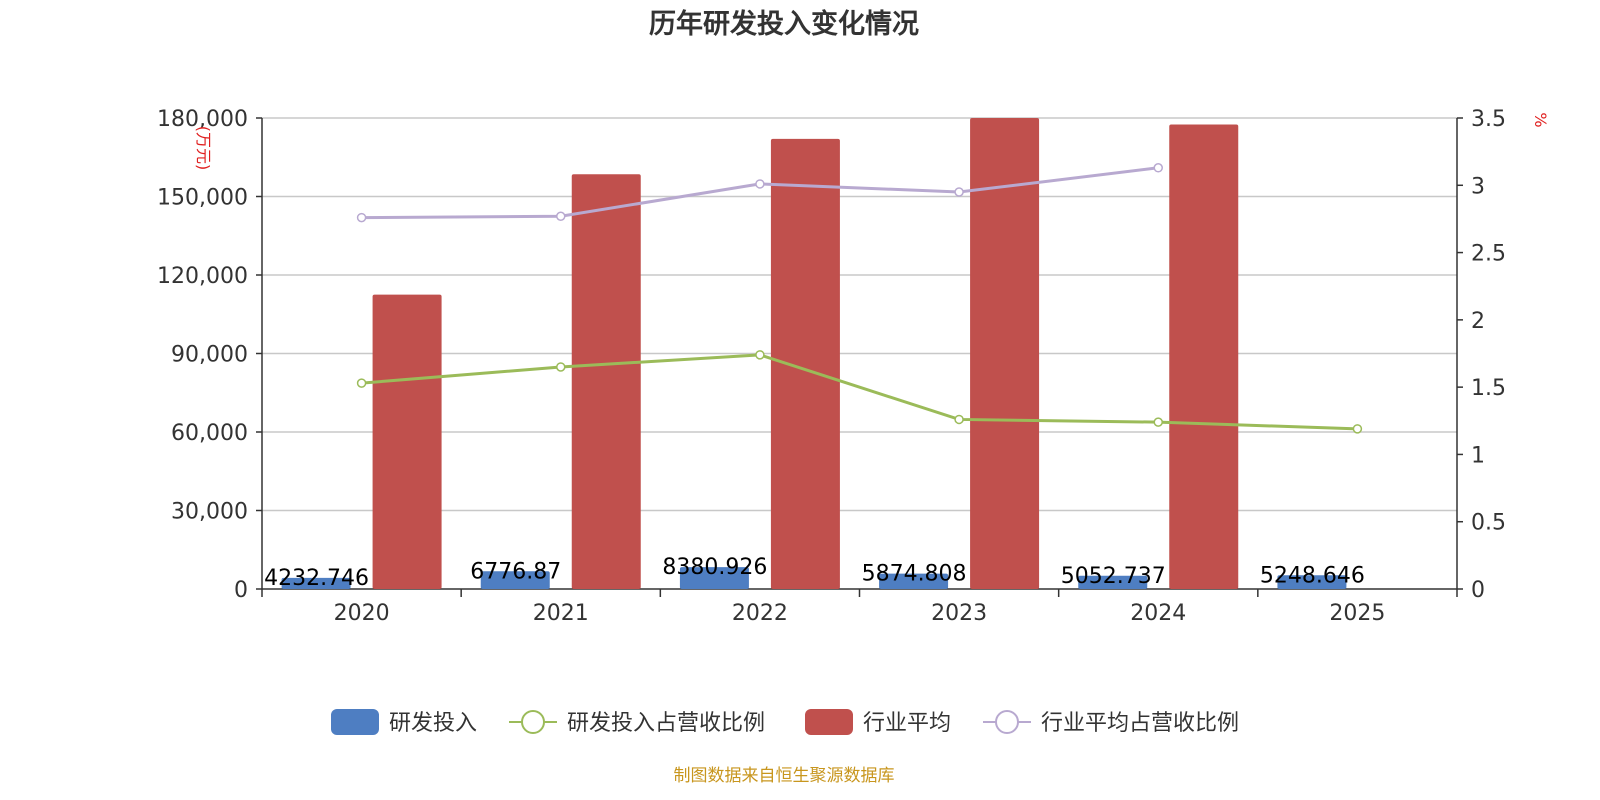 The image size is (1600, 800). I want to click on left-tick-label: 180,000, so click(202, 119).